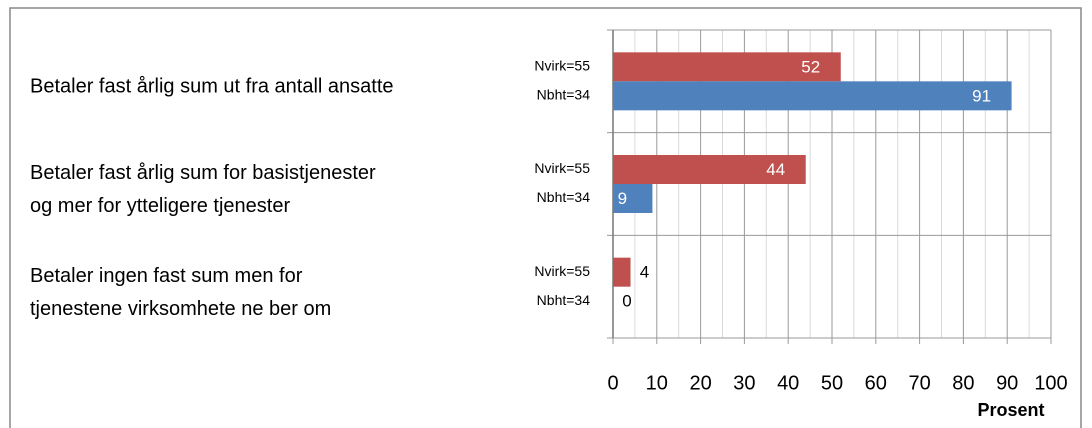 Image resolution: width=1092 pixels, height=428 pixels. What do you see at coordinates (832, 383) in the screenshot?
I see `x-tick-label: 50` at bounding box center [832, 383].